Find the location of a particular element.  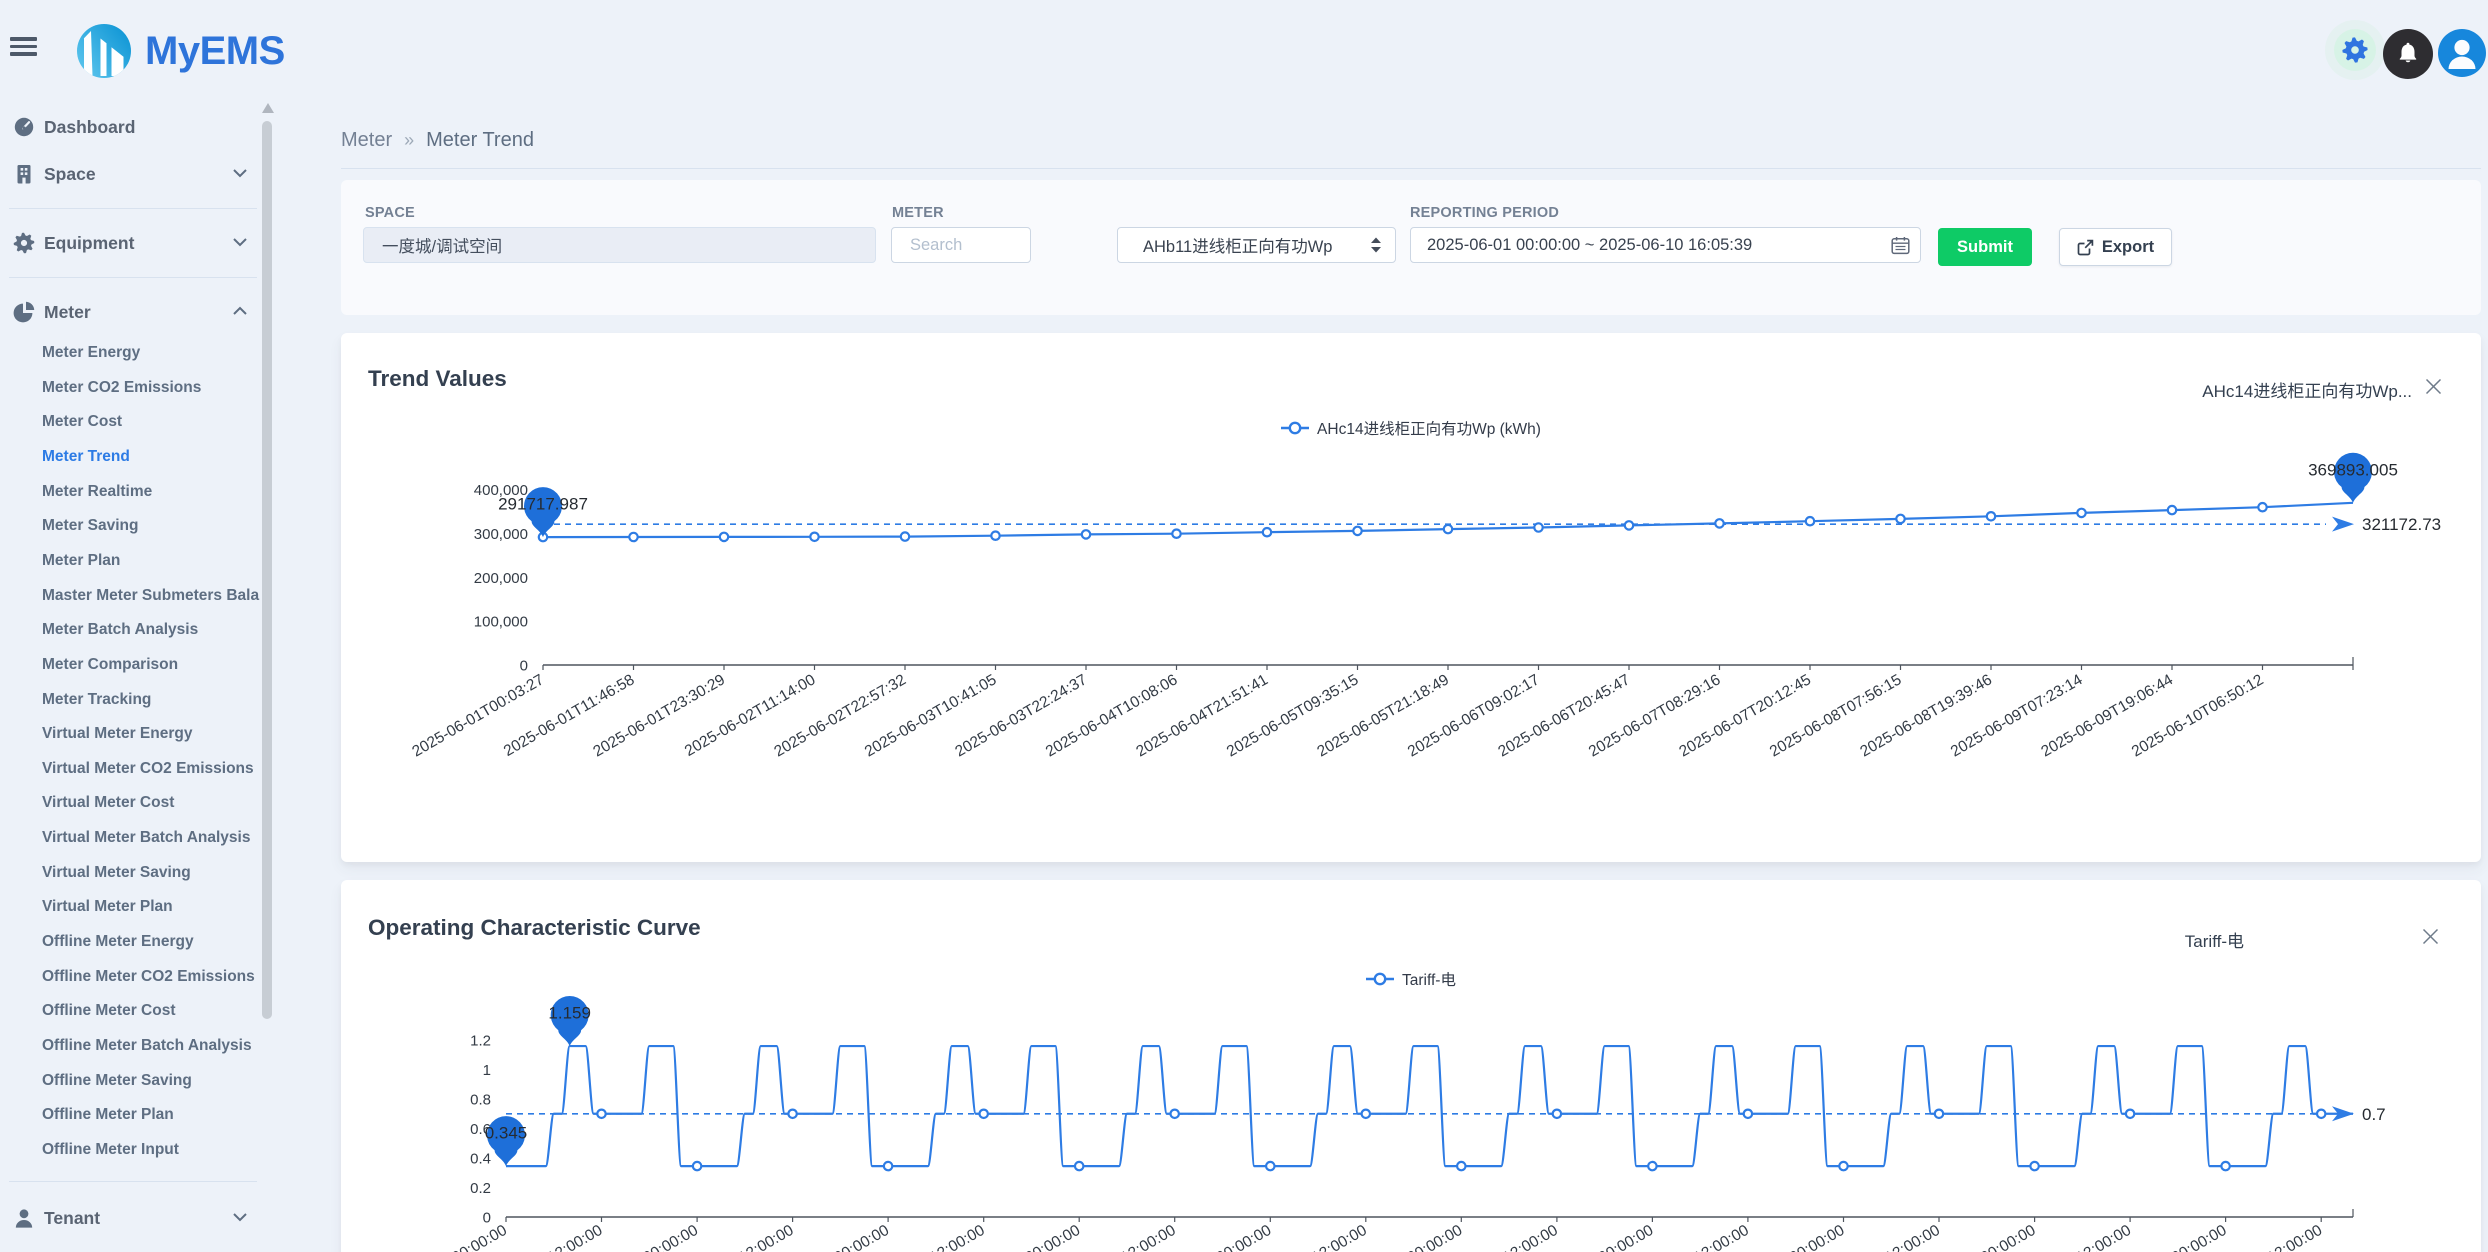

average-line-label: 0.7 is located at coordinates (2374, 1114).